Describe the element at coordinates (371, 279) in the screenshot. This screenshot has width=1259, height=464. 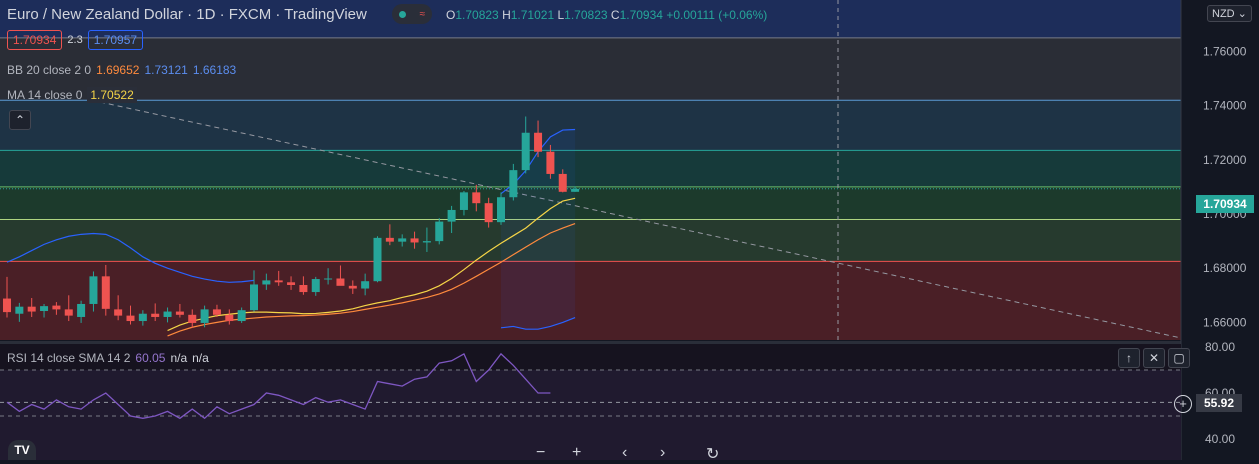
I see `bb-basis-line` at that location.